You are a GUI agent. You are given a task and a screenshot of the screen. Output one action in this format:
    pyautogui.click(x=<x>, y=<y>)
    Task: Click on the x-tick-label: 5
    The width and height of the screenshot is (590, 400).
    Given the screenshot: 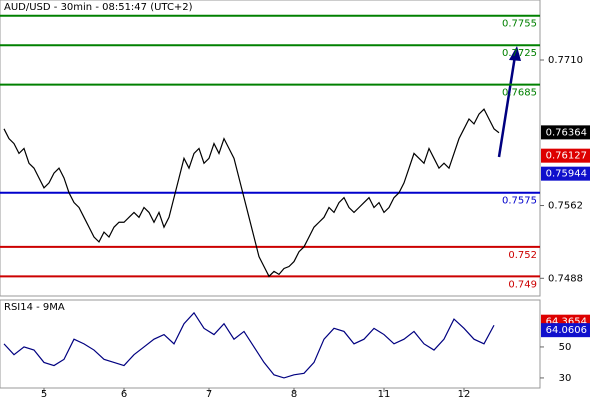 What is the action you would take?
    pyautogui.click(x=44, y=394)
    